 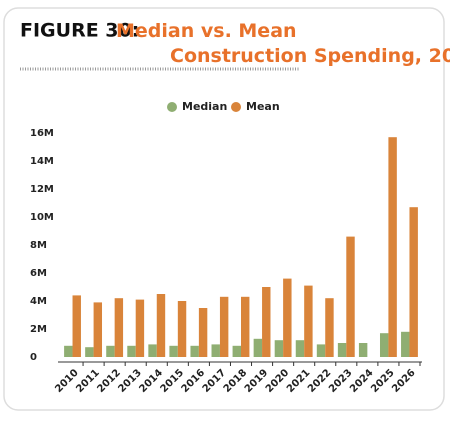 What do you see at coordinates (42, 161) in the screenshot?
I see `y-tick-label: 14M` at bounding box center [42, 161].